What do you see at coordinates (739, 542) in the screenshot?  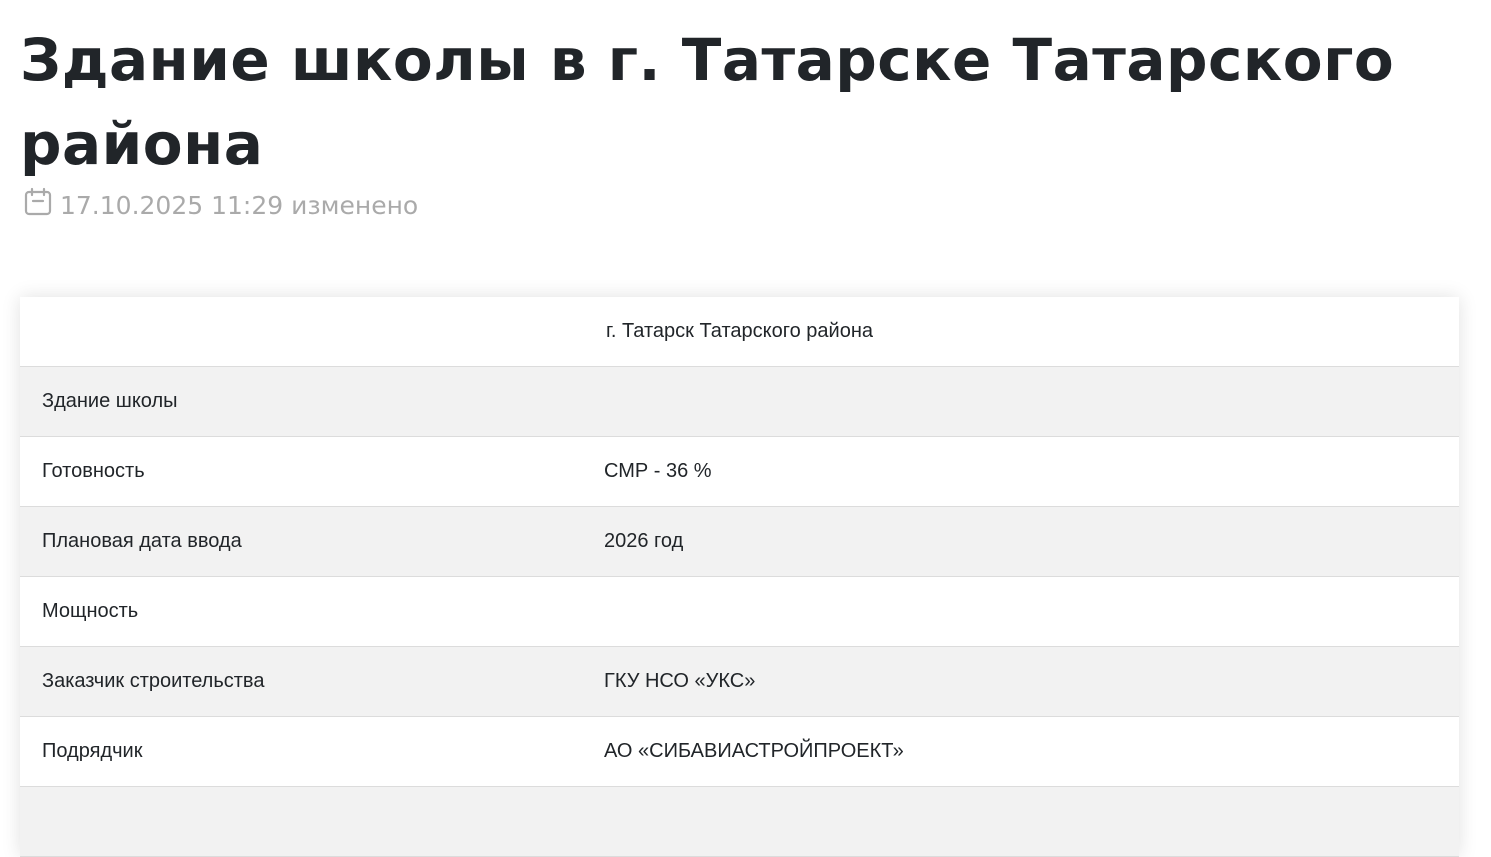 I see `table-row: Плановая дата ввода 2026 год` at bounding box center [739, 542].